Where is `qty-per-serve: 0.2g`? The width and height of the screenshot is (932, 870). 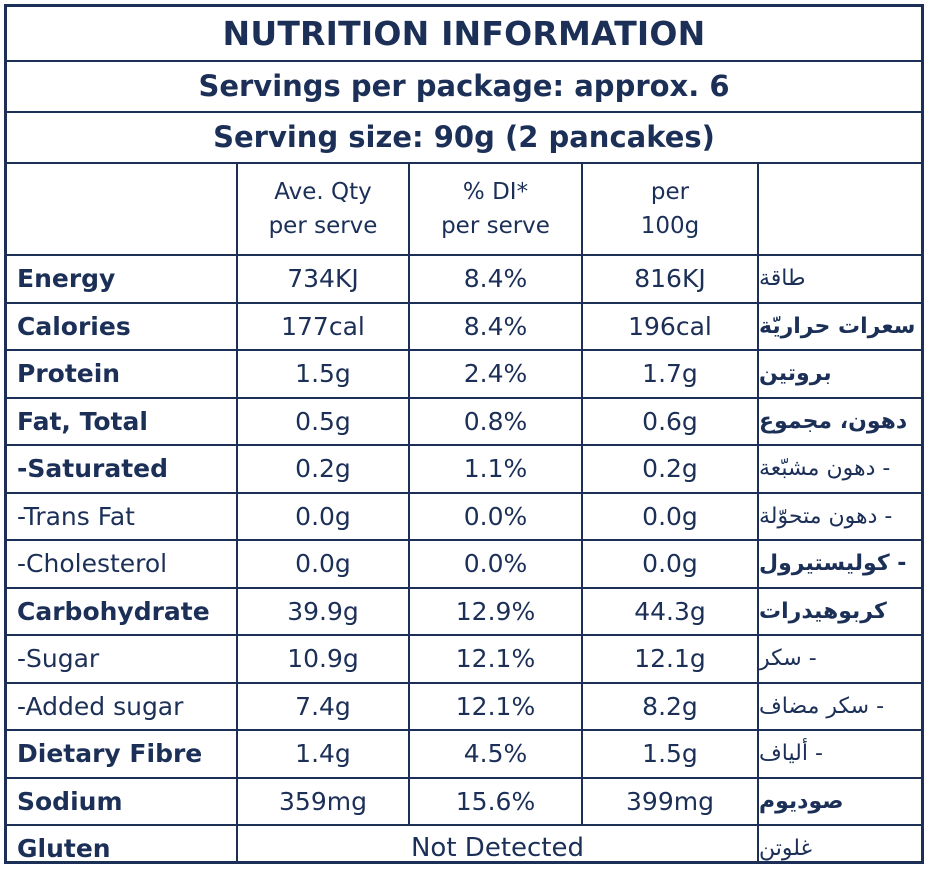 qty-per-serve: 0.2g is located at coordinates (323, 469).